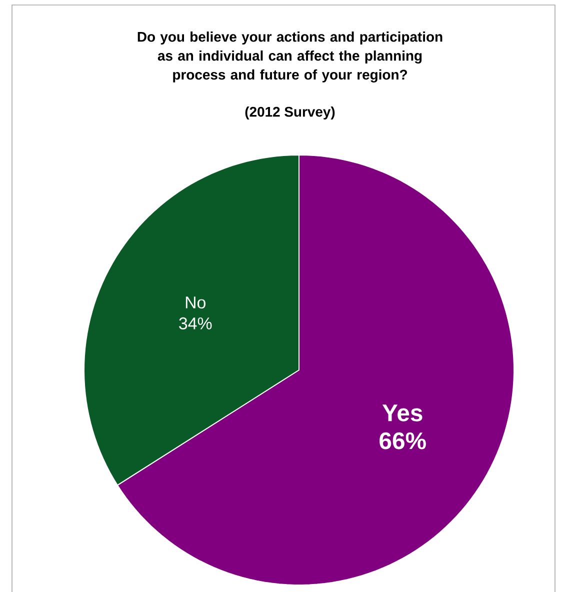 The width and height of the screenshot is (565, 592). I want to click on slice-label: Yes, so click(402, 413).